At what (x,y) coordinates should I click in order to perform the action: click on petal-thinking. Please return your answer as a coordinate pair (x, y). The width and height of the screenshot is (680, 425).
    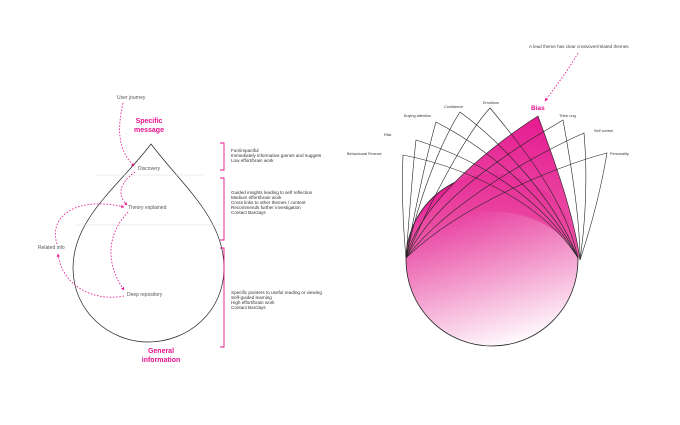
    Looking at the image, I should click on (493, 190).